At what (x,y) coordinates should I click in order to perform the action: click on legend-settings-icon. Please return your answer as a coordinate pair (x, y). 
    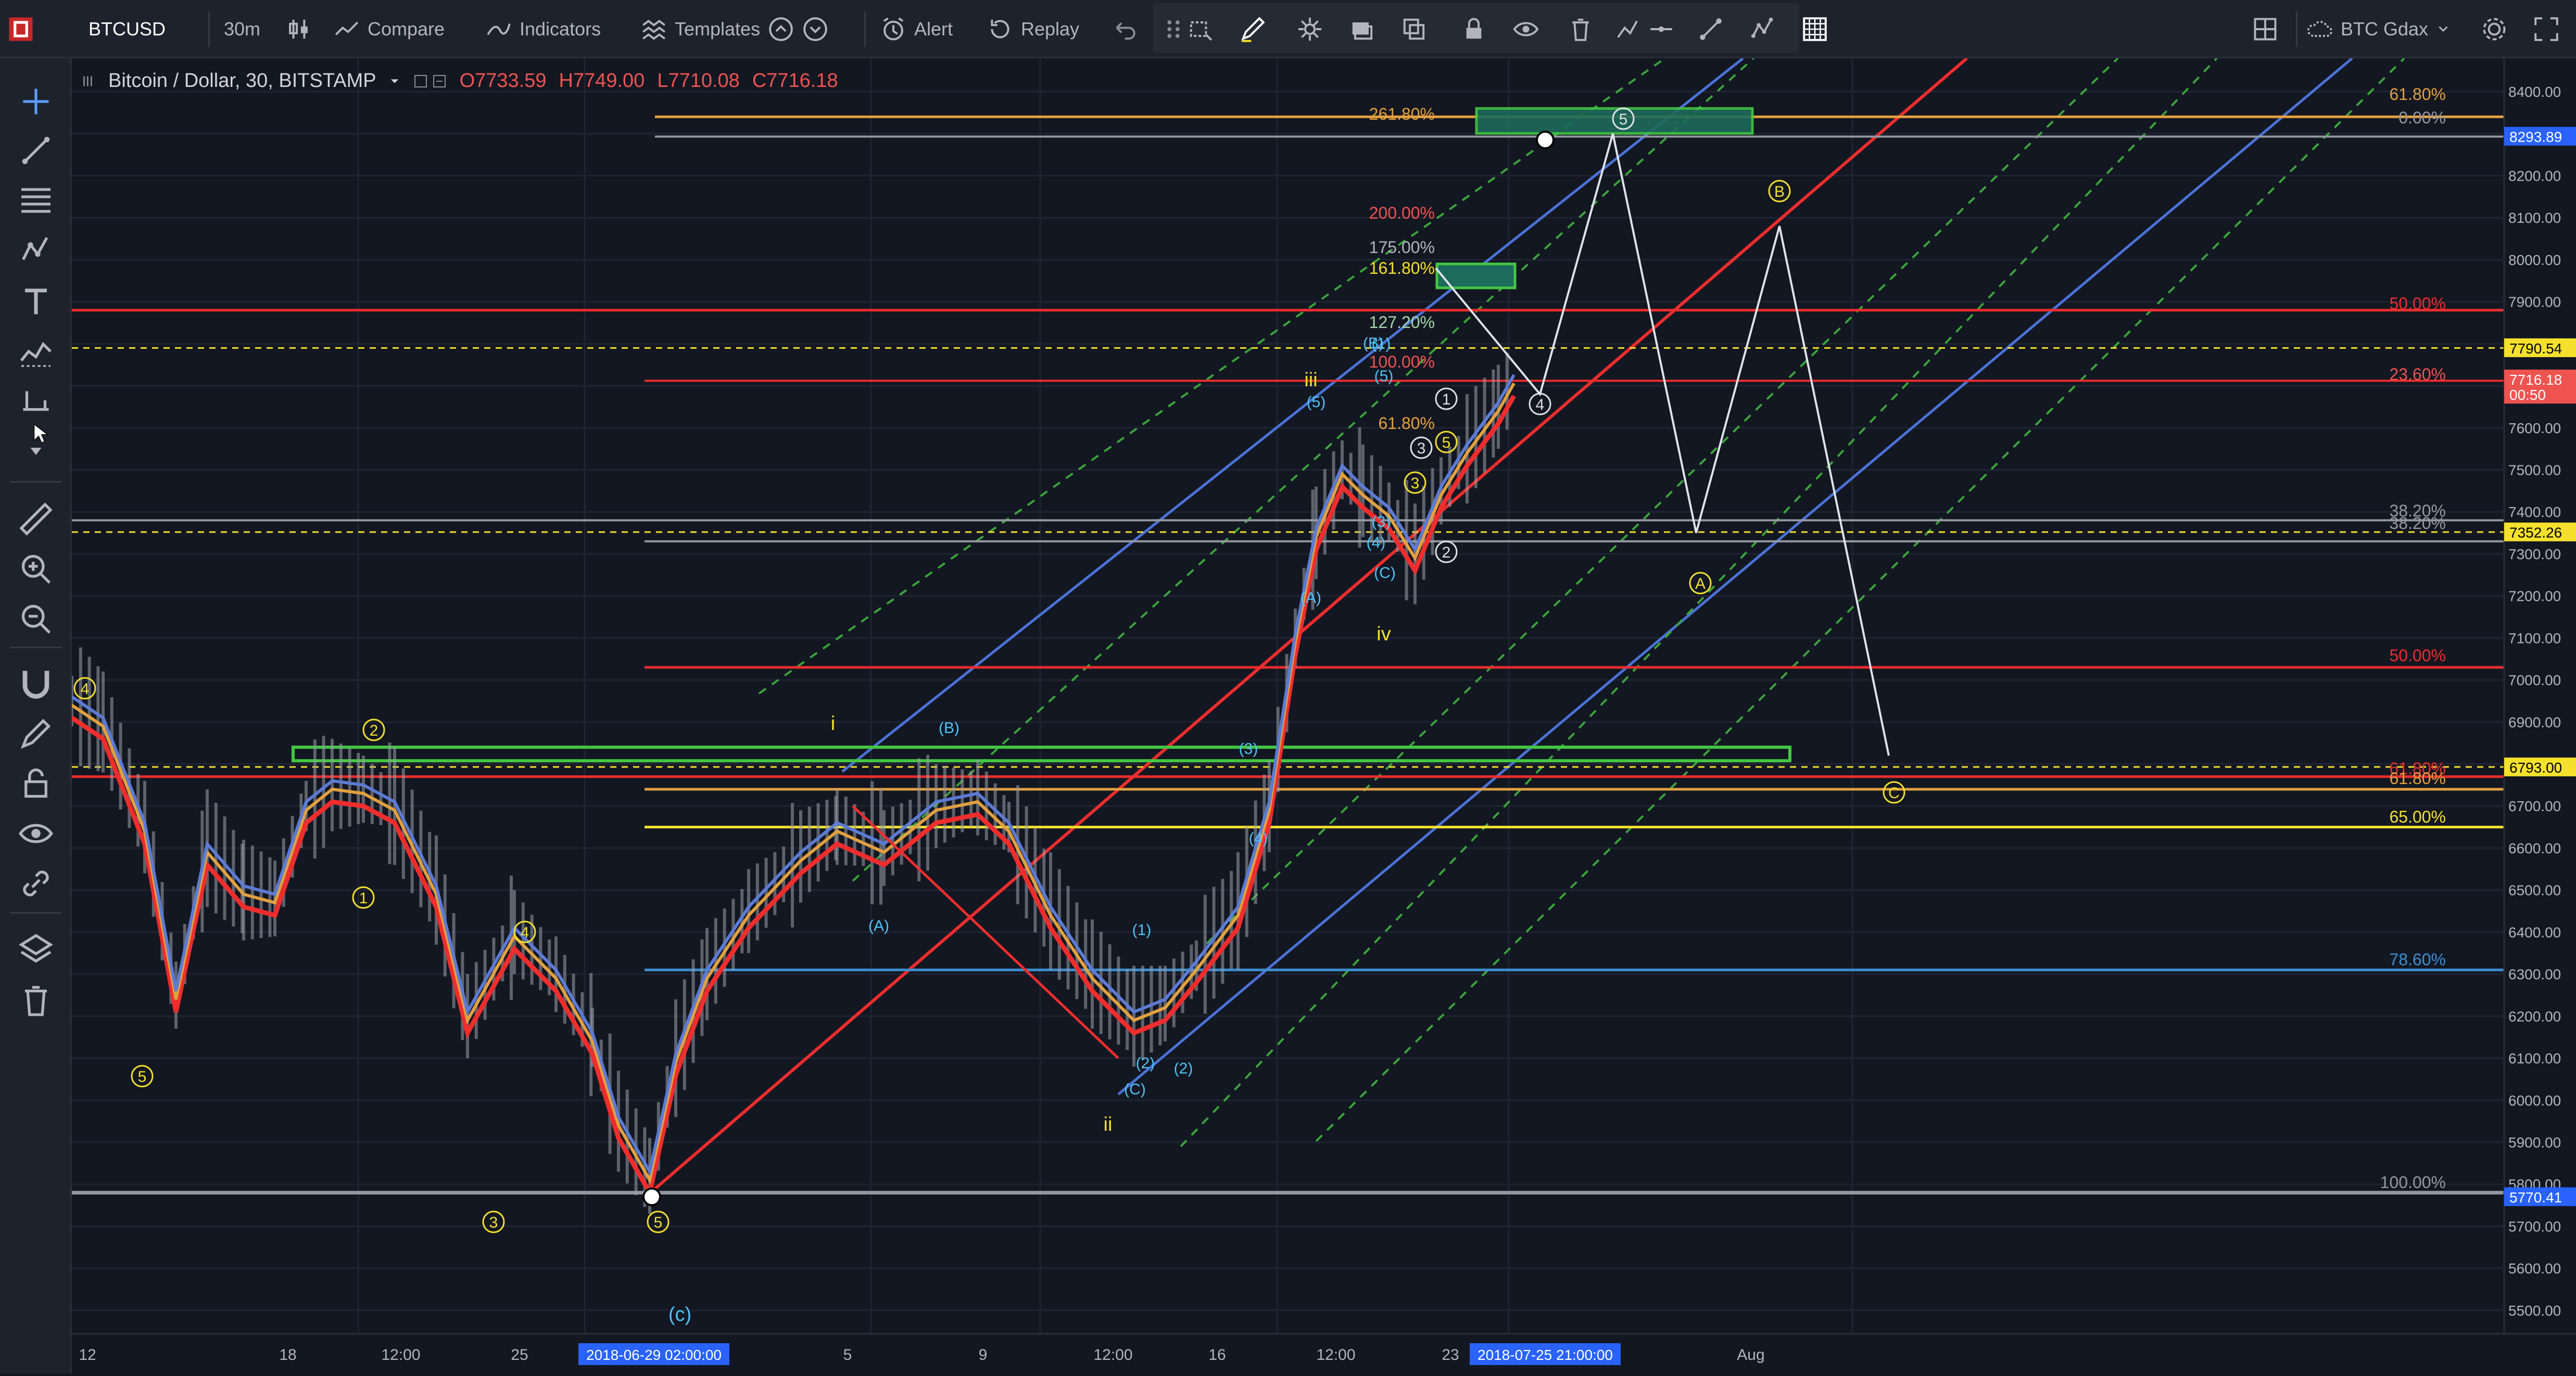
    Looking at the image, I should click on (439, 81).